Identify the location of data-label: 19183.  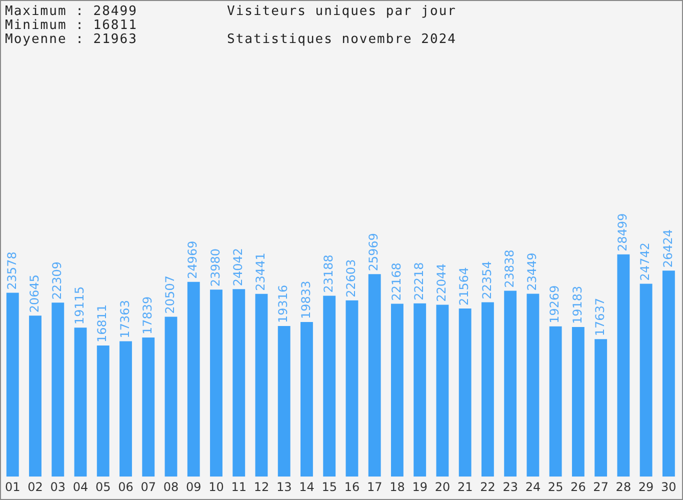
(577, 305).